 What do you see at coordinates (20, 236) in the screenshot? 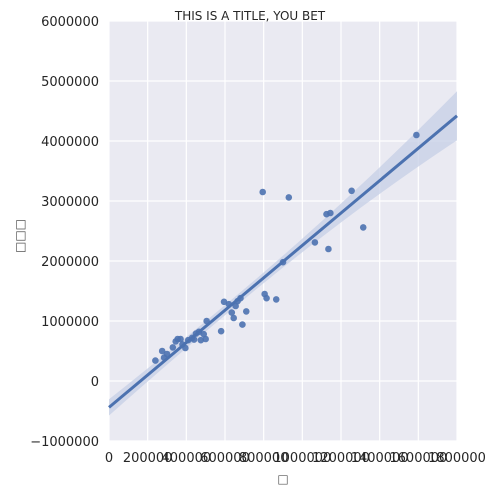
I see `y-axis-label: □□□` at bounding box center [20, 236].